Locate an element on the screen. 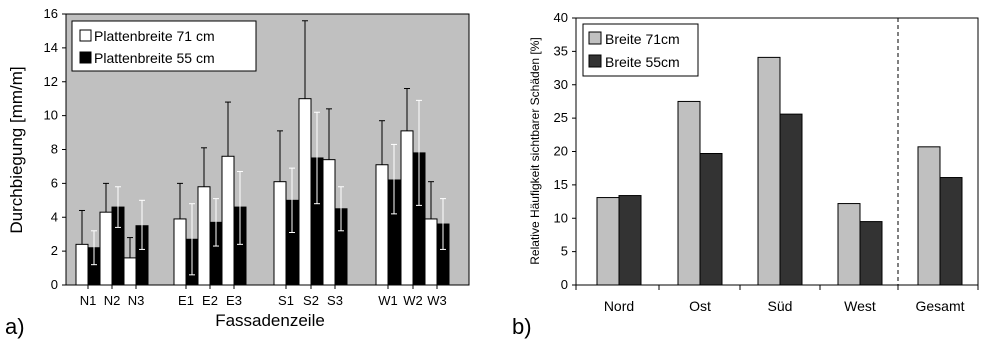  x-tick-label: S3 is located at coordinates (335, 300).